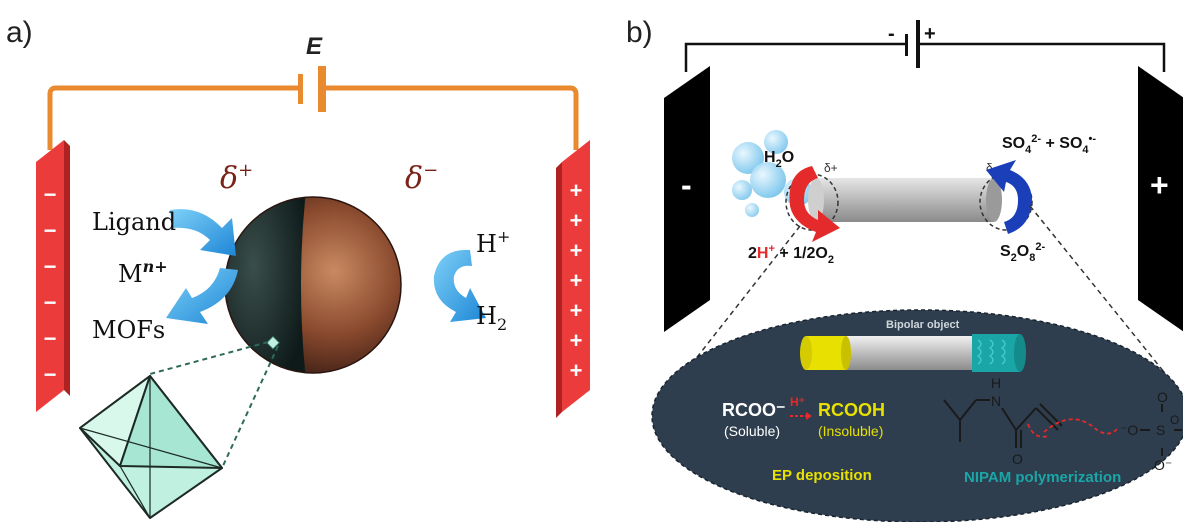  Describe the element at coordinates (825, 353) in the screenshot. I see `yellow-cap` at that location.